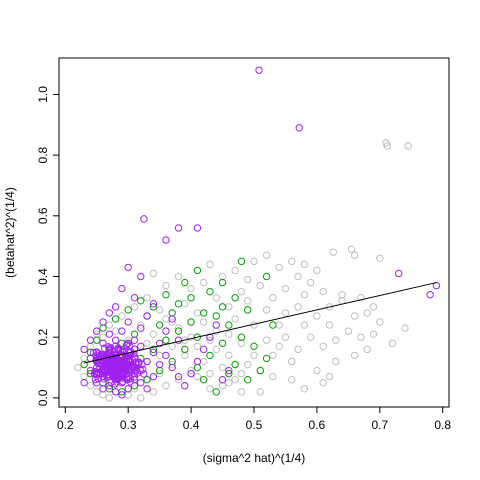 The width and height of the screenshot is (480, 480). What do you see at coordinates (65, 425) in the screenshot?
I see `x-tick-label: 0.2` at bounding box center [65, 425].